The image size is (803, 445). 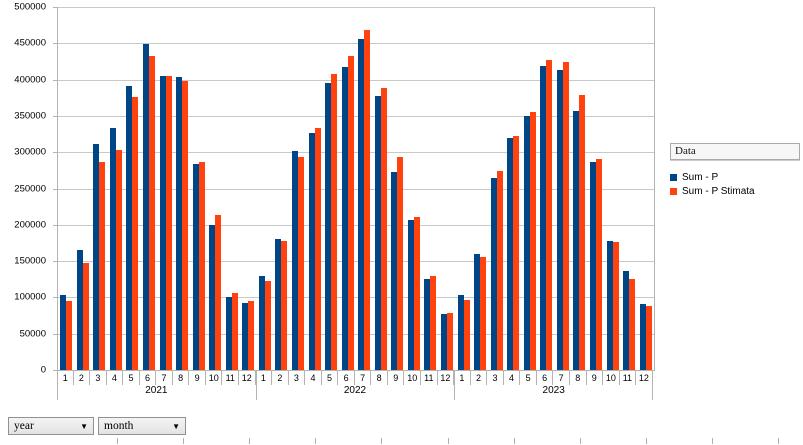 What do you see at coordinates (65, 377) in the screenshot?
I see `month-label: 1` at bounding box center [65, 377].